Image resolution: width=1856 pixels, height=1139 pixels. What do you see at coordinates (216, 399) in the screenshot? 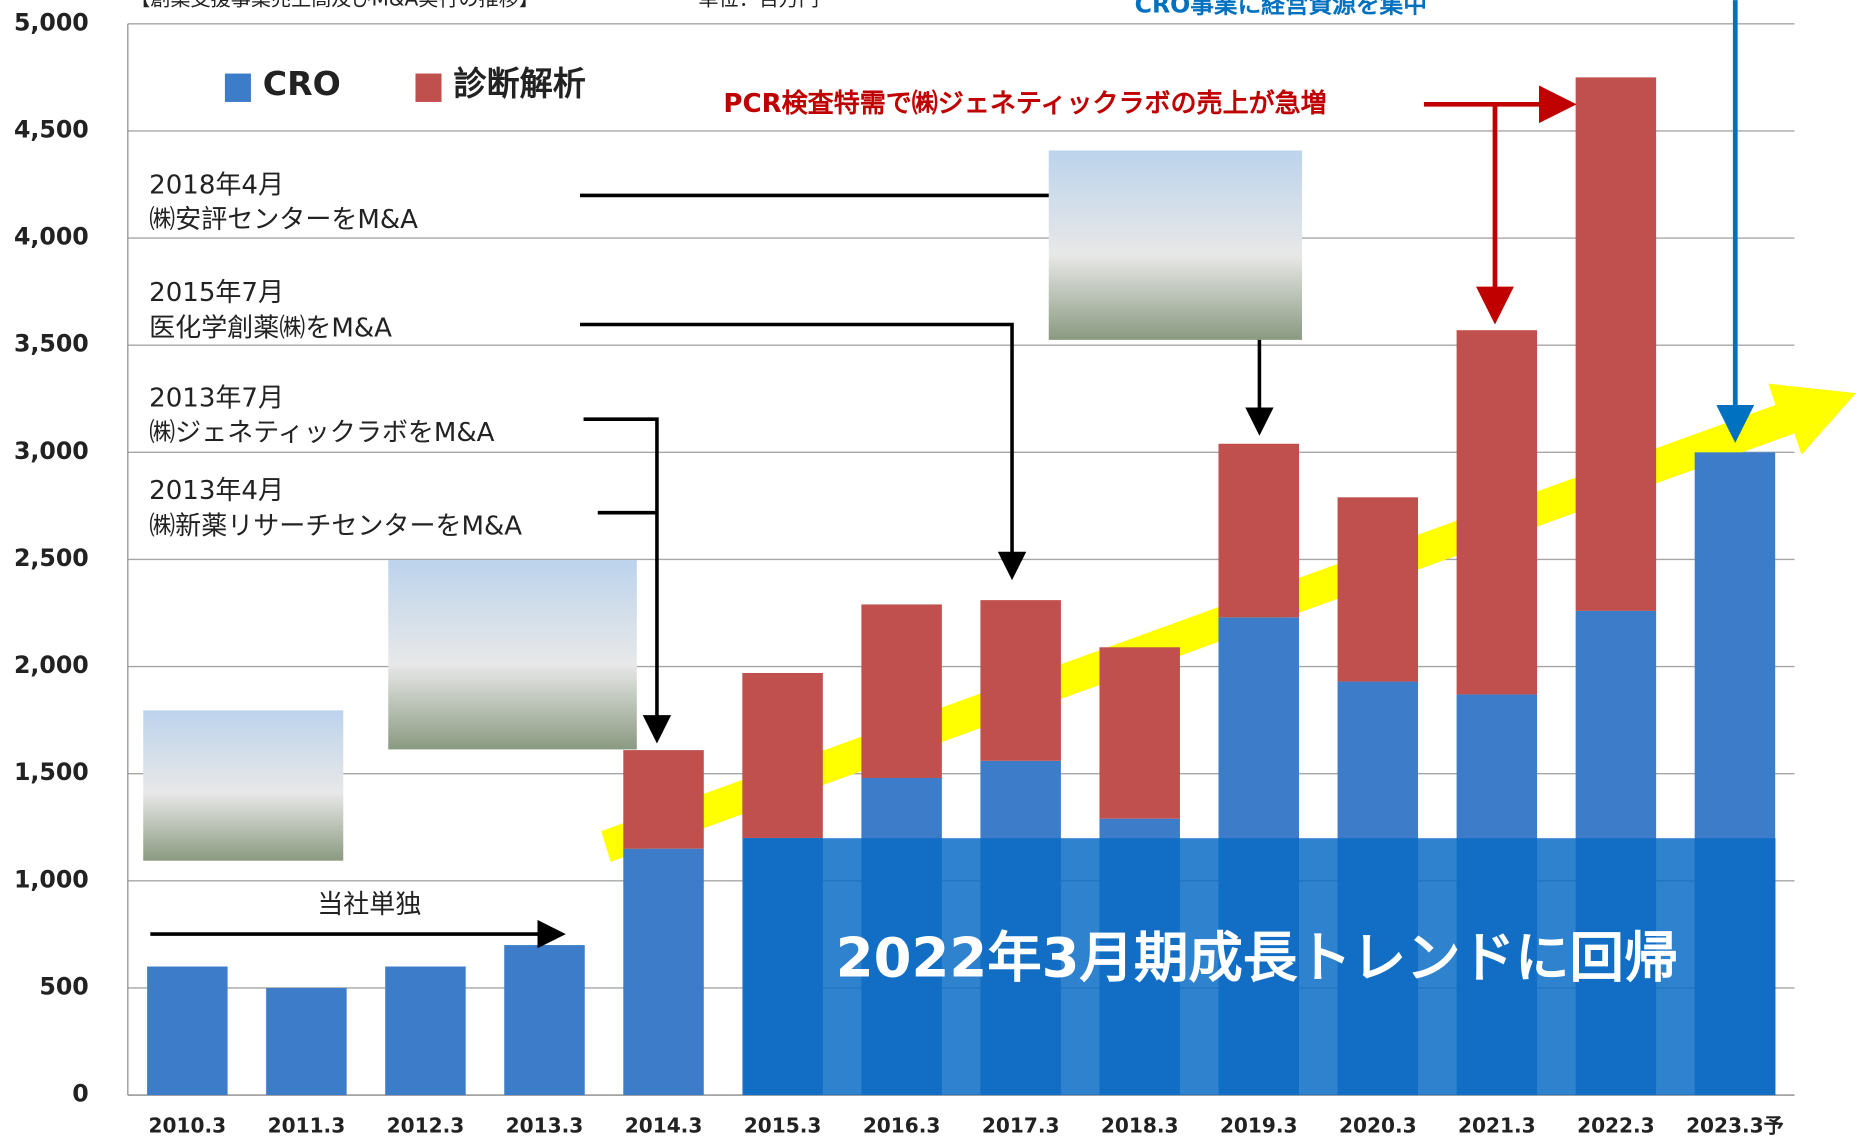
I see `annotation: 2013年7月` at bounding box center [216, 399].